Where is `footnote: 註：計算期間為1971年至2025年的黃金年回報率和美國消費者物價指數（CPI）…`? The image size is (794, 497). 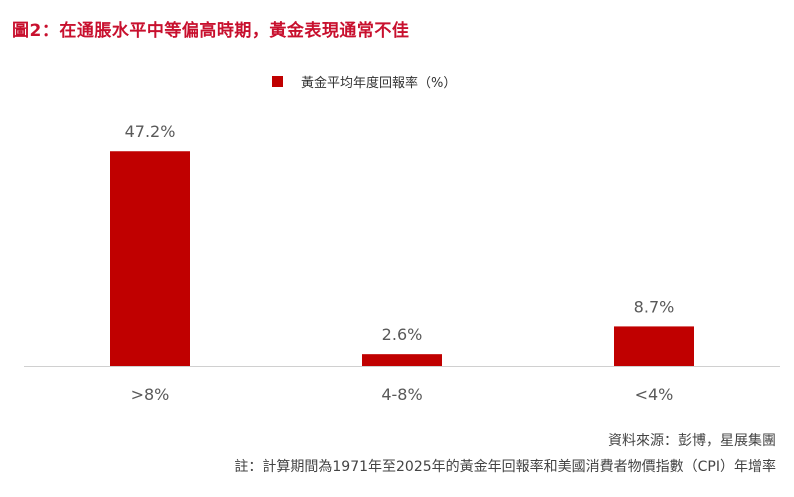
footnote: 註：計算期間為1971年至2025年的黃金年回報率和美國消費者物價指數（CPI）… is located at coordinates (505, 467).